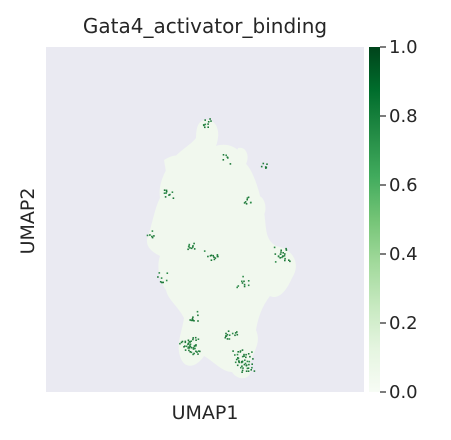  Describe the element at coordinates (403, 47) in the screenshot. I see `colorbar-tick-label: 1.0` at that location.